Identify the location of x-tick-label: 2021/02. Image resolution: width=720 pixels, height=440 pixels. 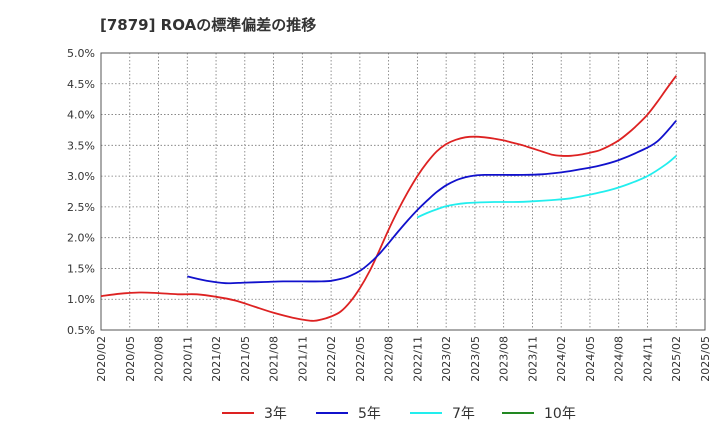
(216, 359).